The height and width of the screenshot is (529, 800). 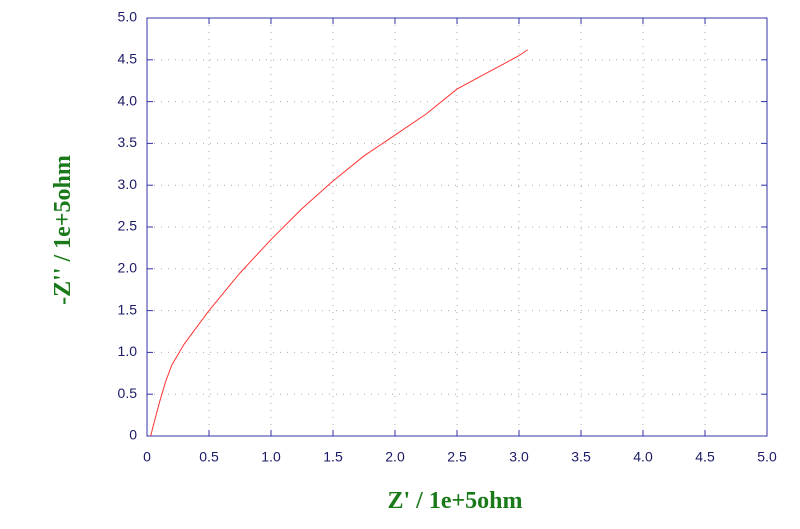 What do you see at coordinates (454, 501) in the screenshot?
I see `x-axis-title: Z' / 1e+5ohm` at bounding box center [454, 501].